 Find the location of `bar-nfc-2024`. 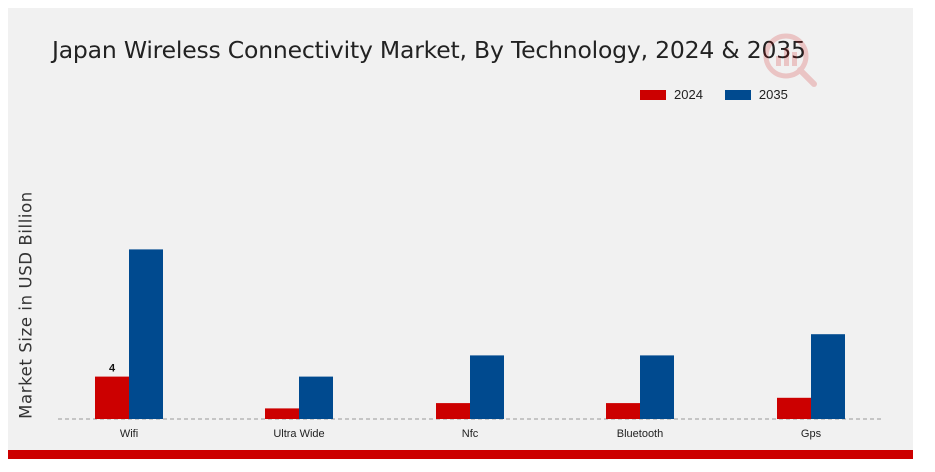

bar-nfc-2024 is located at coordinates (453, 411).